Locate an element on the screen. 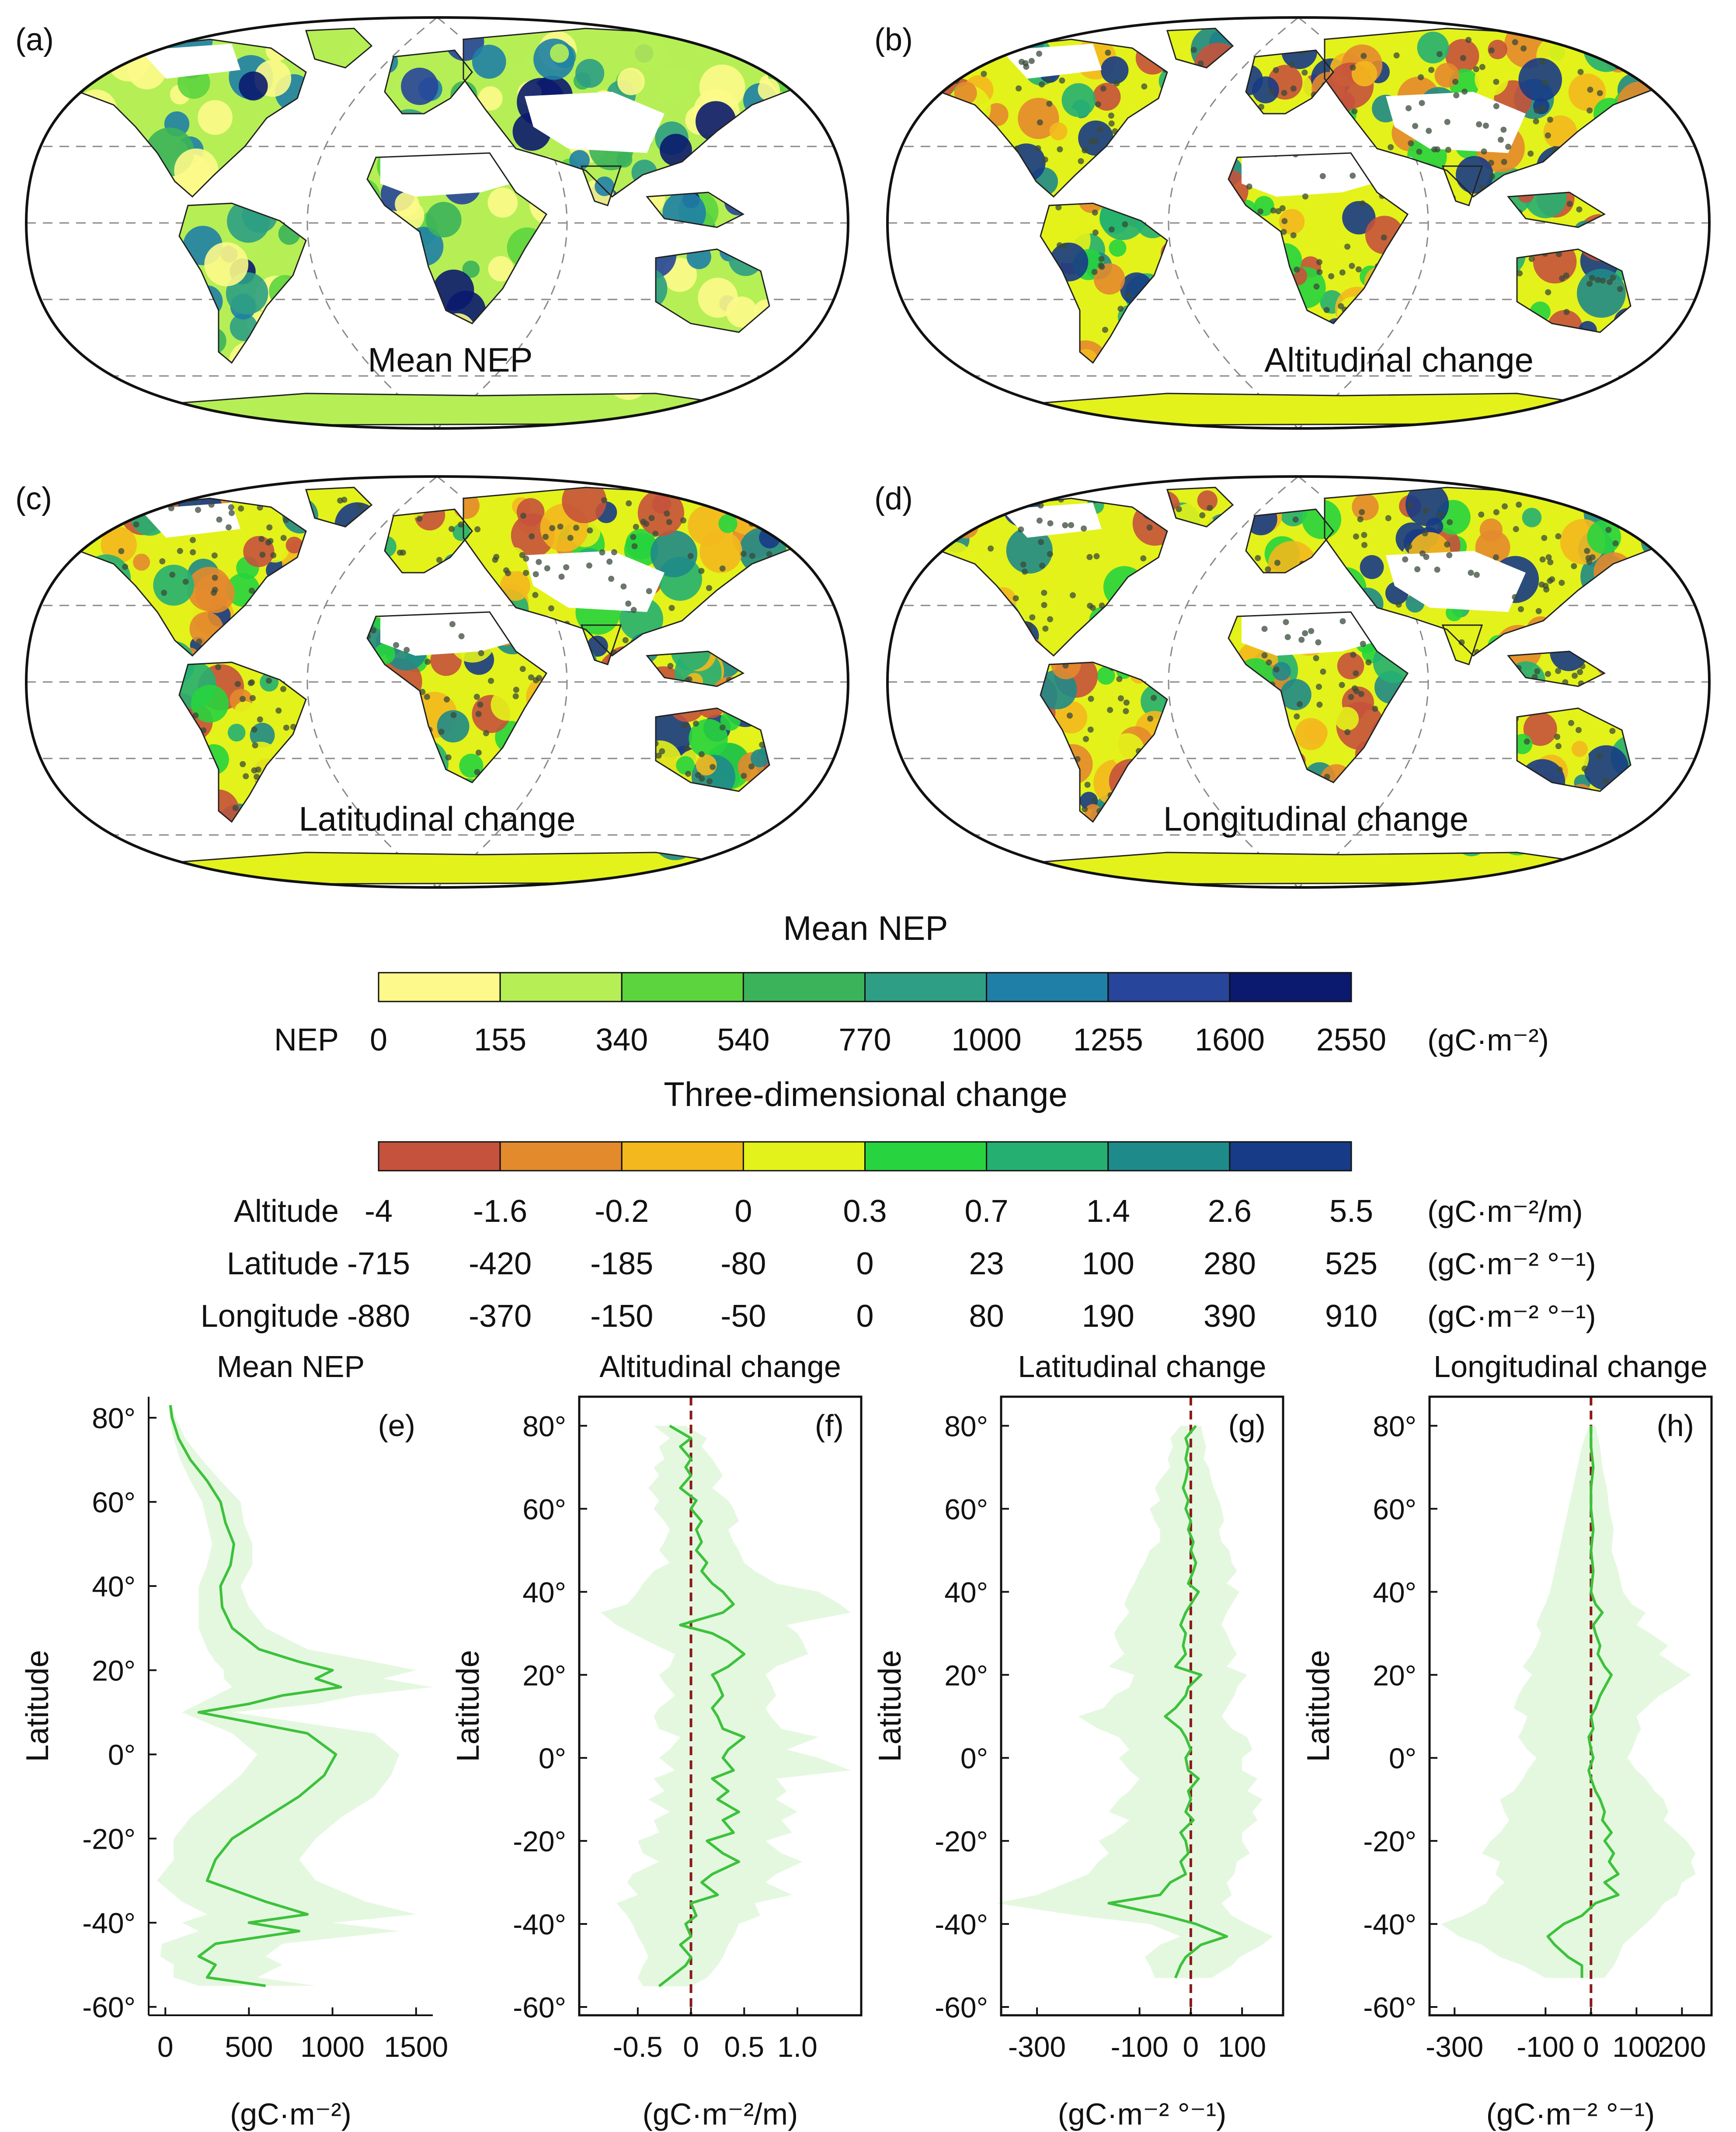 This screenshot has height=2132, width=1736. coastline-africa is located at coordinates (1318, 238).